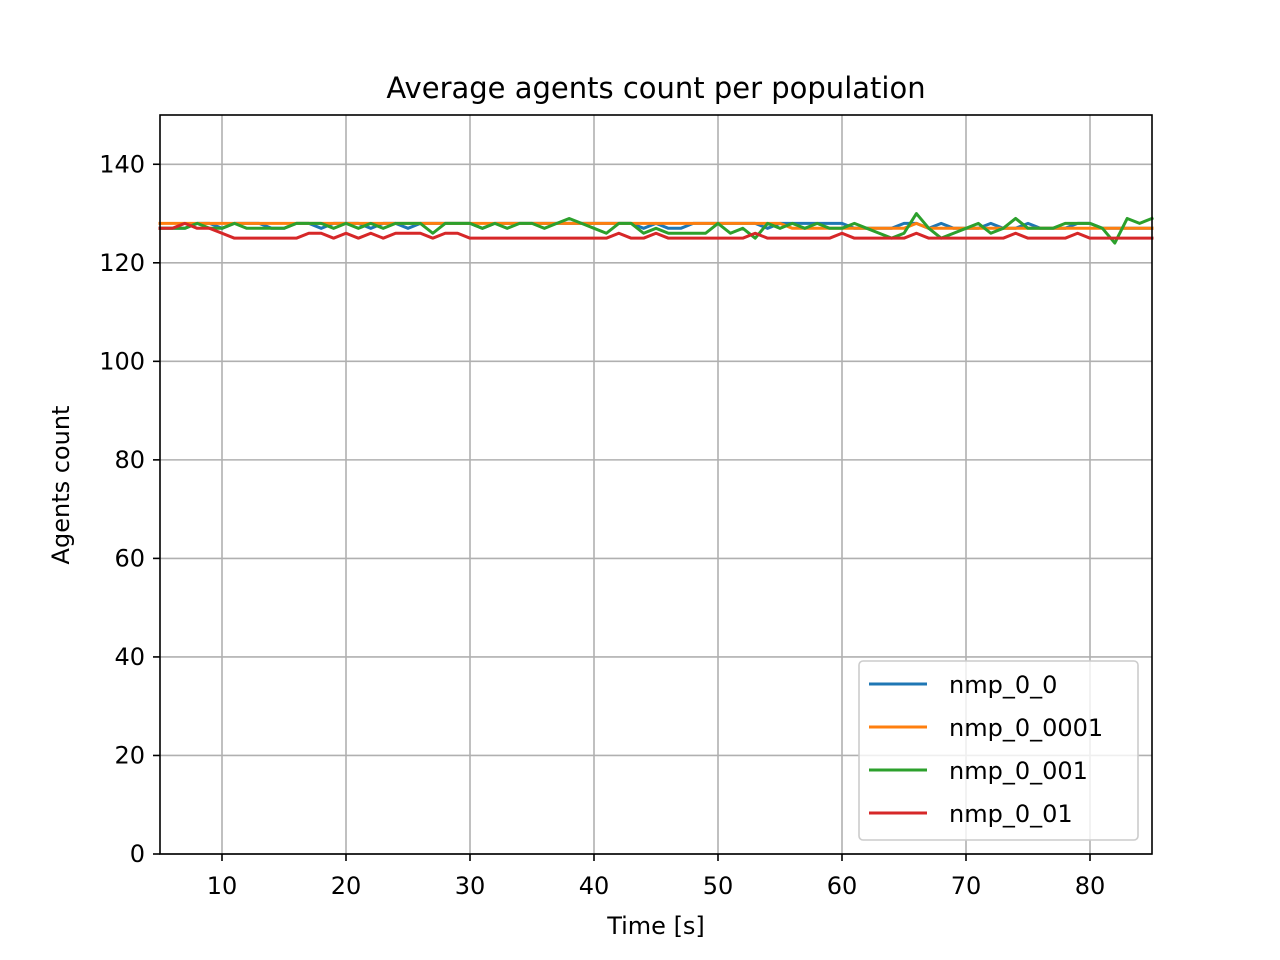  Describe the element at coordinates (1018, 771) in the screenshot. I see `legend-label: nmp_0_001` at that location.